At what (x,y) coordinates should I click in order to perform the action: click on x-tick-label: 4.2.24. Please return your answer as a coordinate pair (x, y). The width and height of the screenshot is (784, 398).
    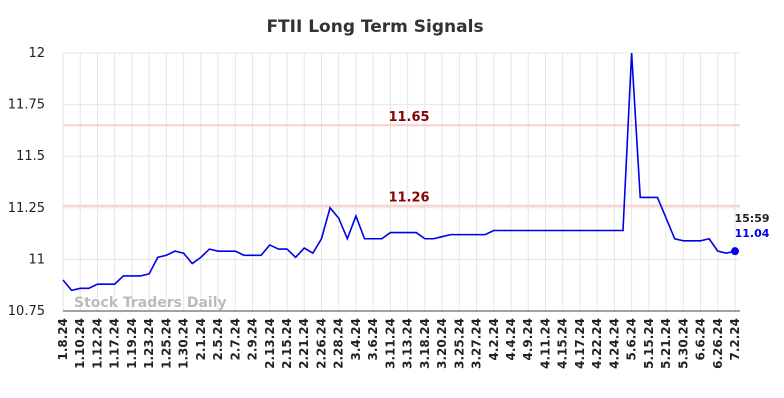
    Looking at the image, I should click on (494, 339).